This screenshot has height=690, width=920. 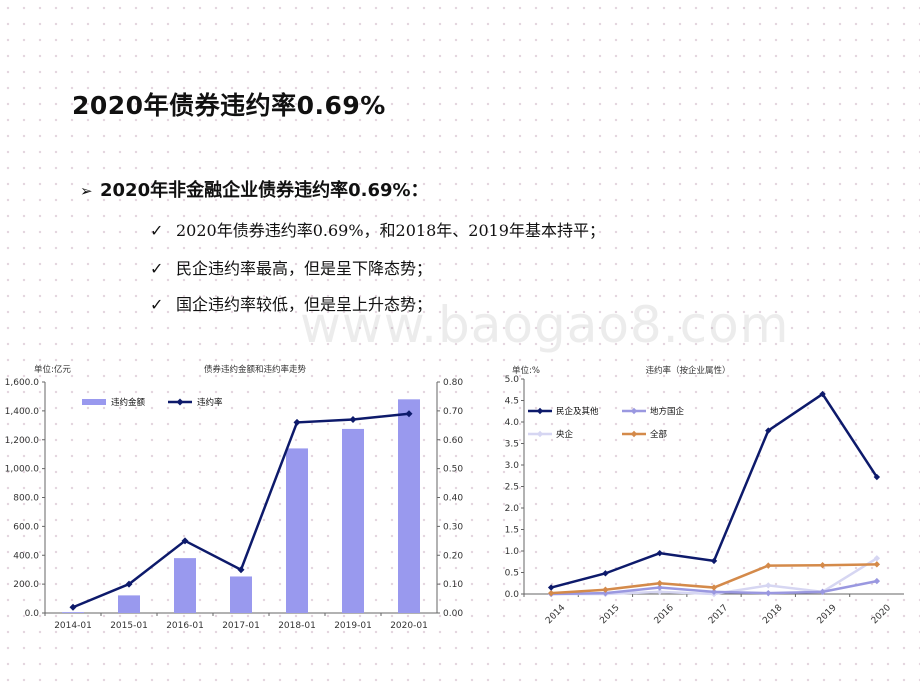 What do you see at coordinates (241, 626) in the screenshot?
I see `x-tick-label: 2017-01` at bounding box center [241, 626].